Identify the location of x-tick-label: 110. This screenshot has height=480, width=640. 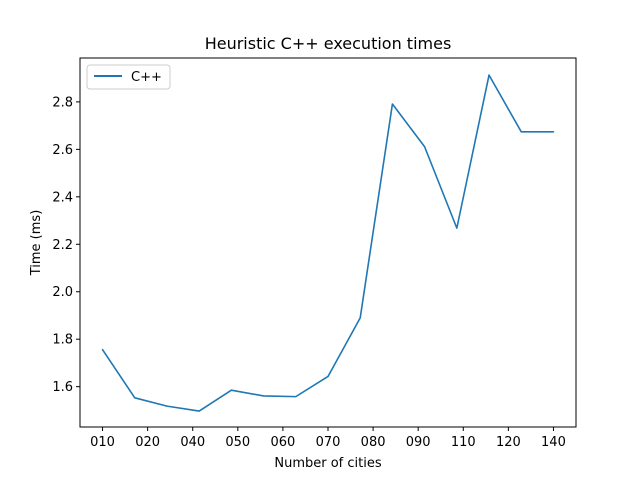
(463, 442).